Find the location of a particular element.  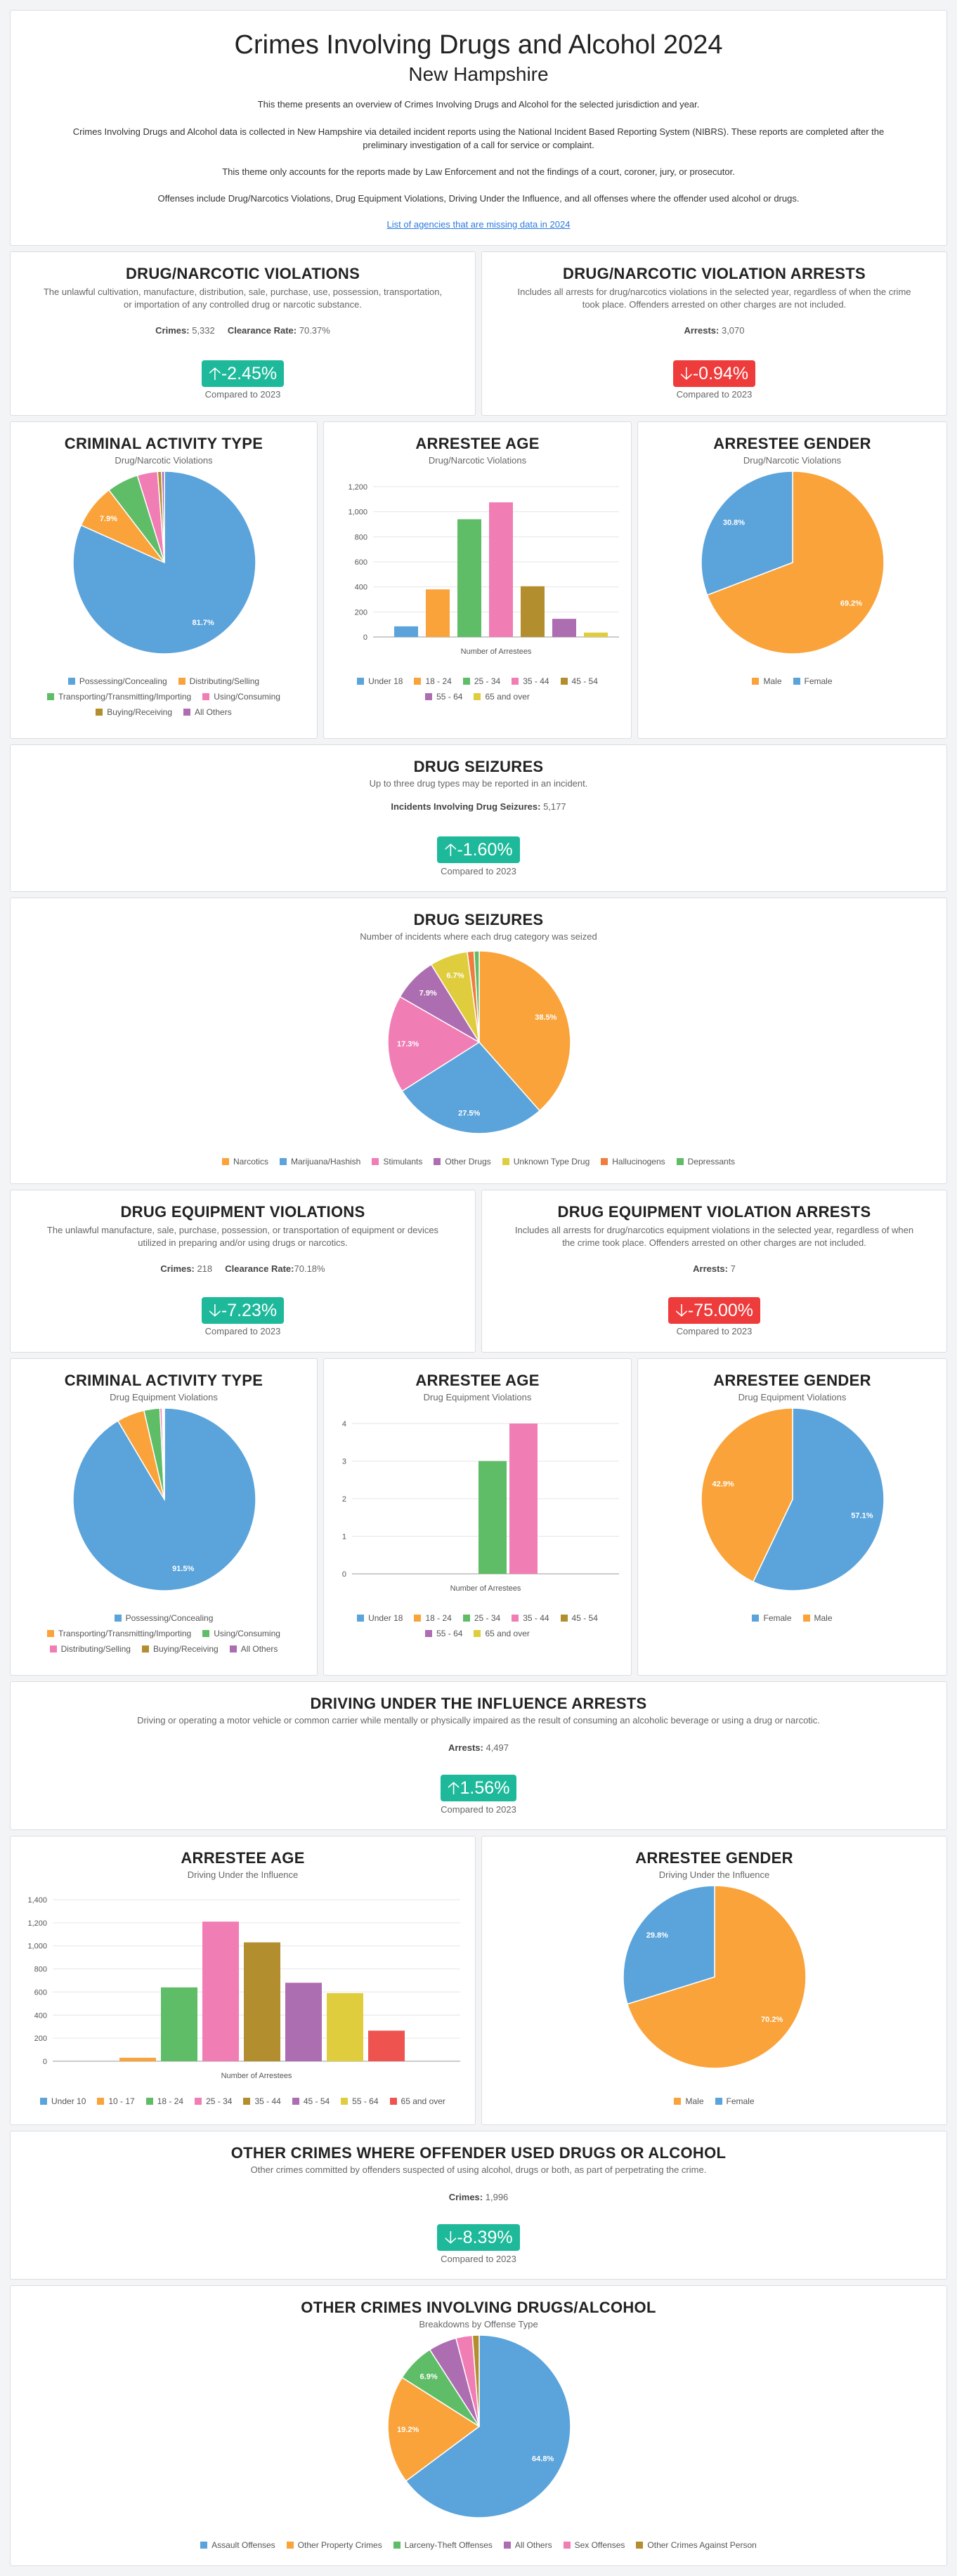

stat-value: 4,497 is located at coordinates (498, 1747).